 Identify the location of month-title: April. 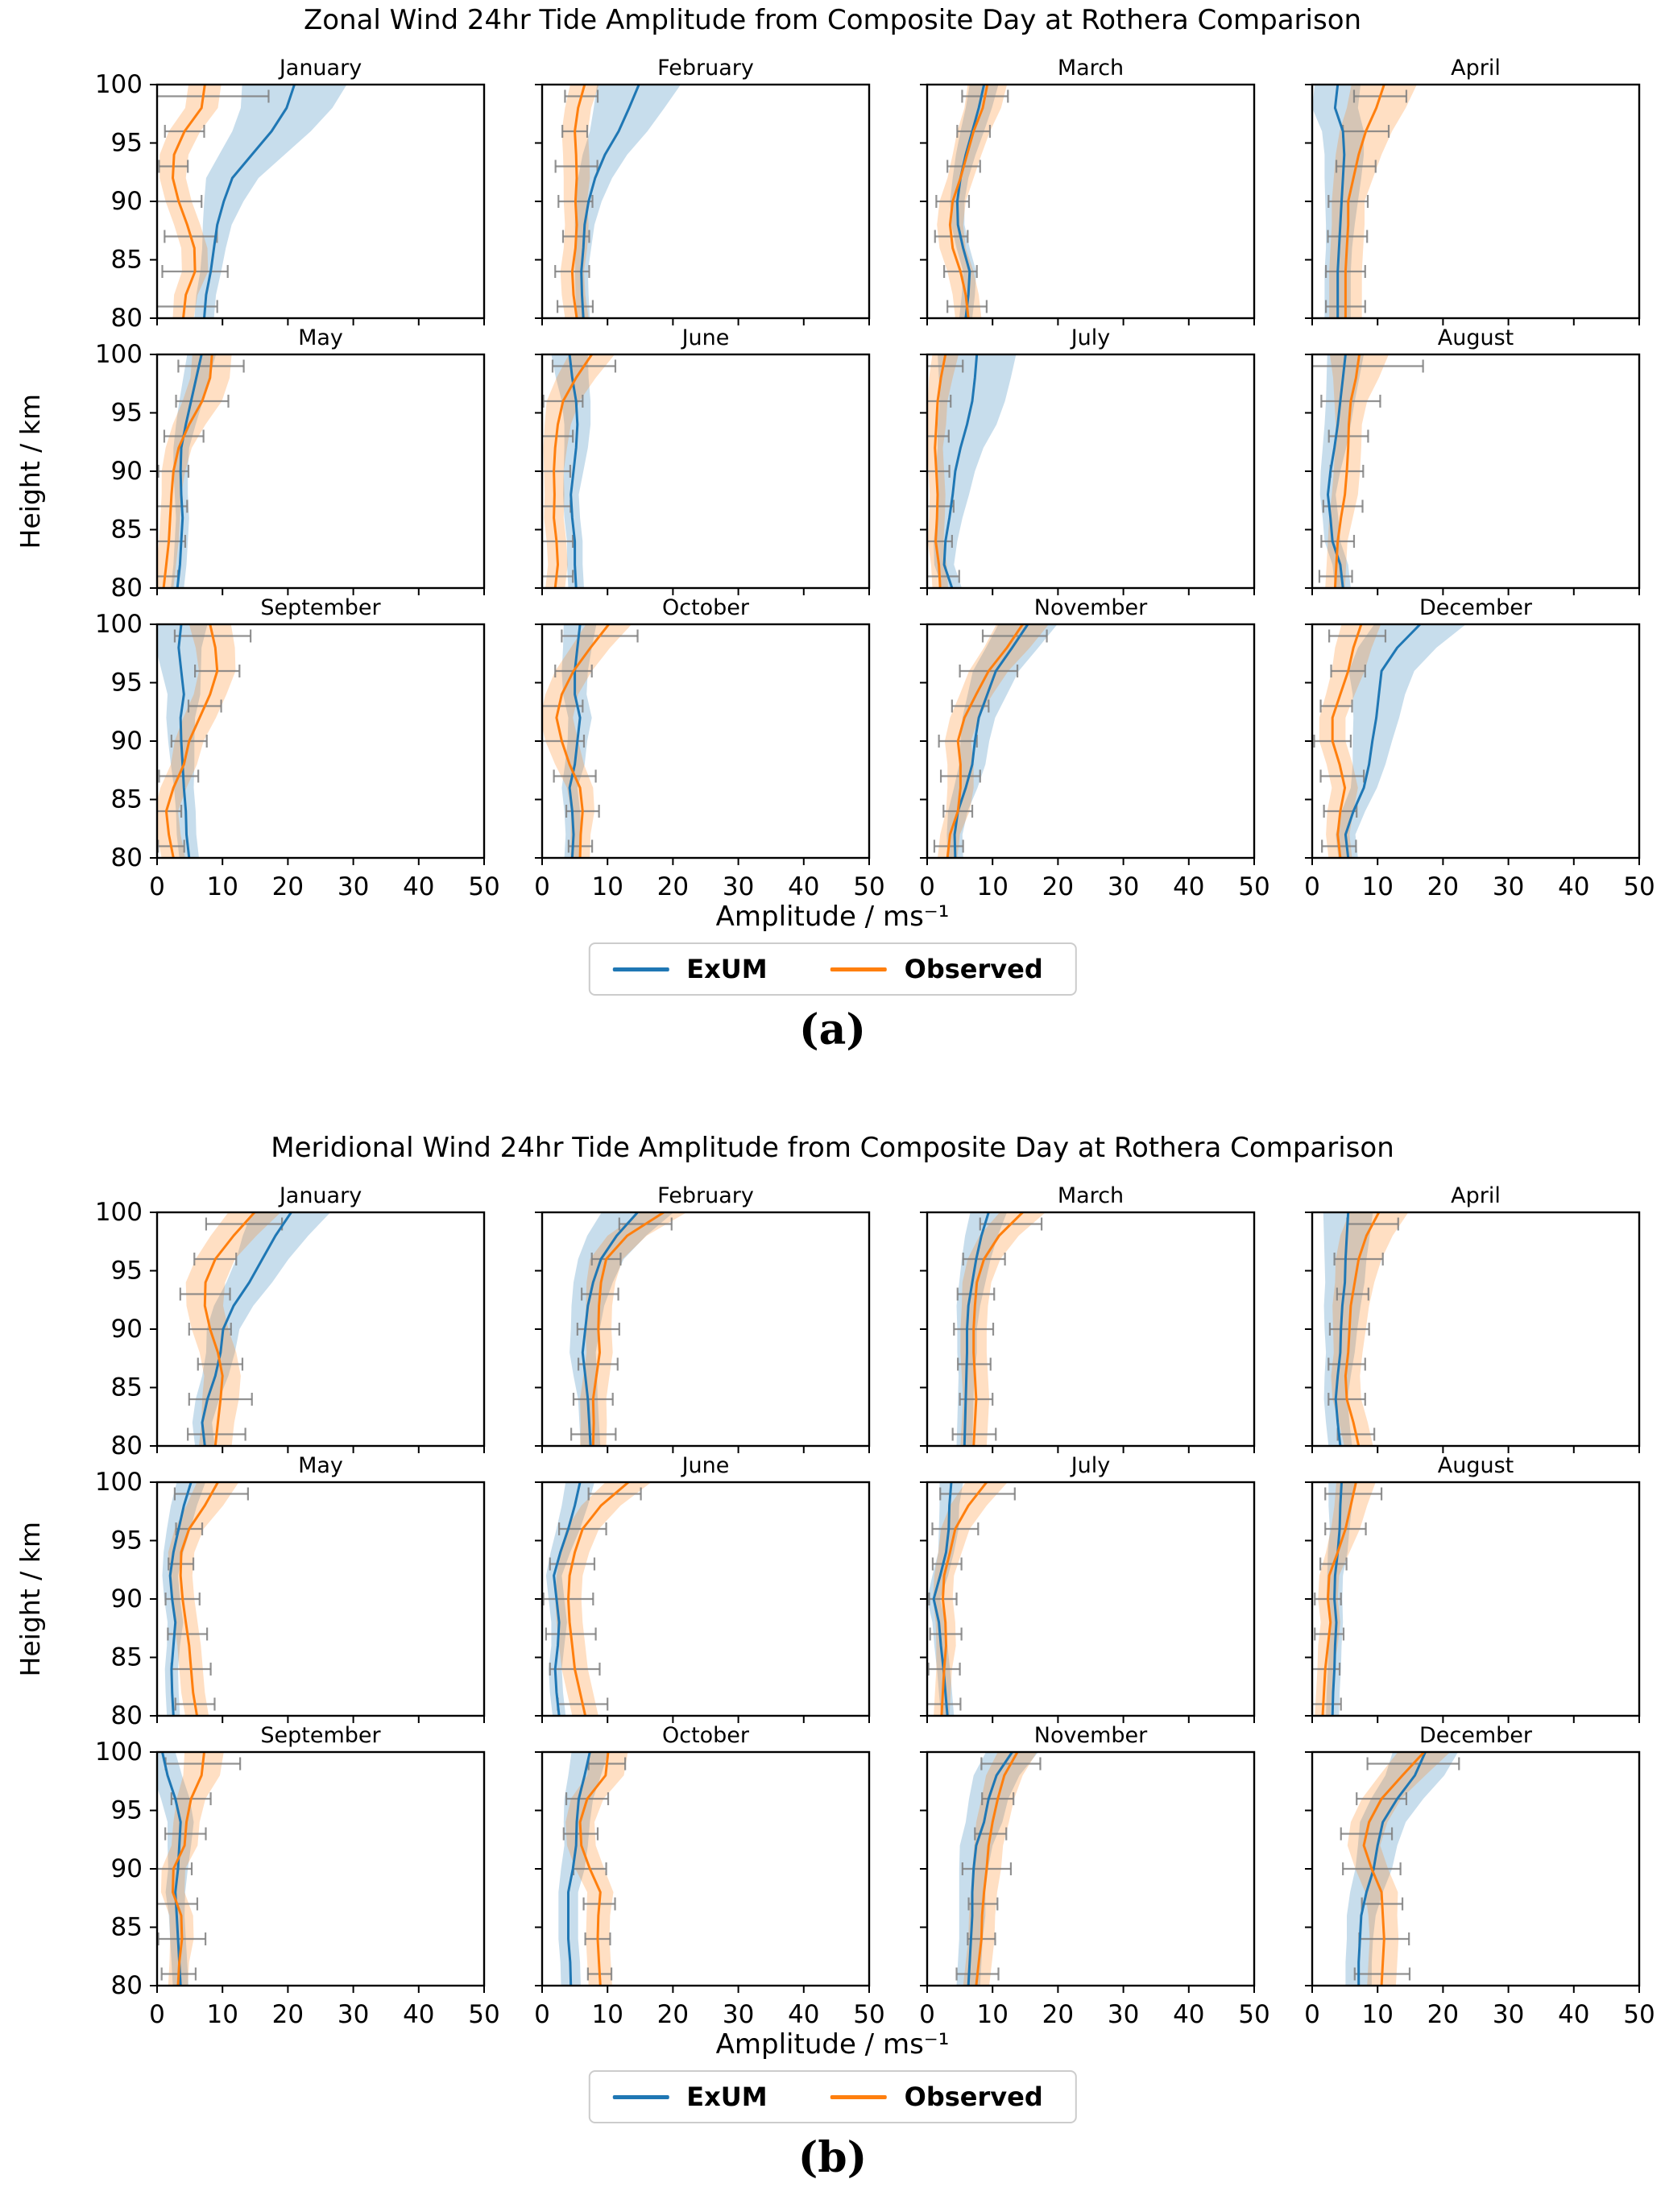
(1476, 68).